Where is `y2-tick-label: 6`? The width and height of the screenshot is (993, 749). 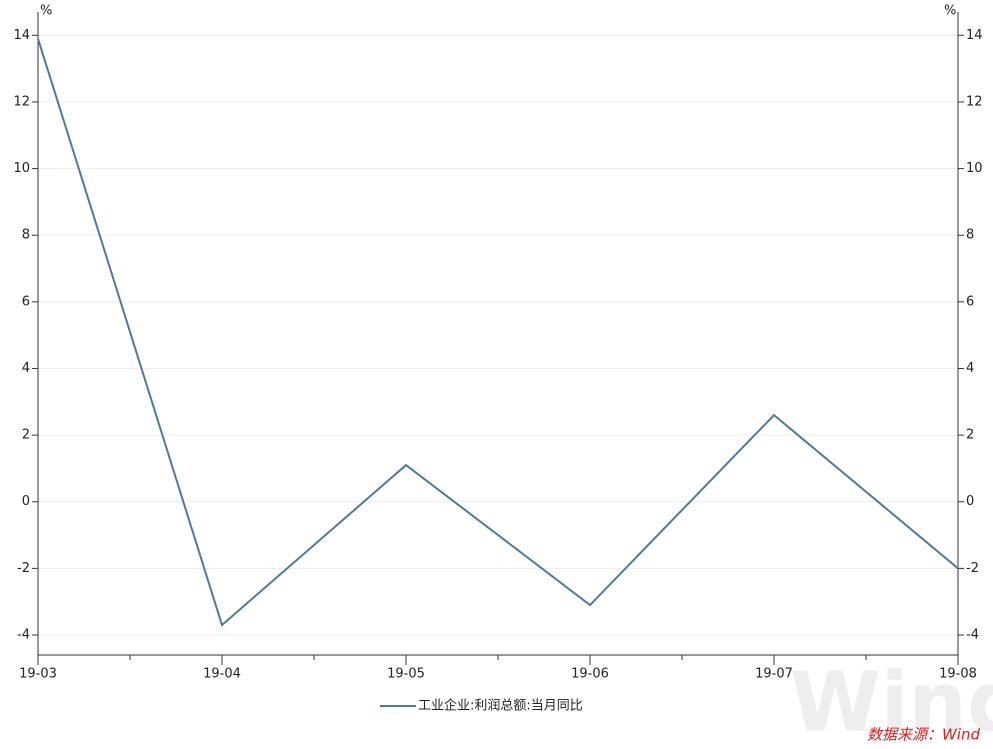 y2-tick-label: 6 is located at coordinates (970, 301).